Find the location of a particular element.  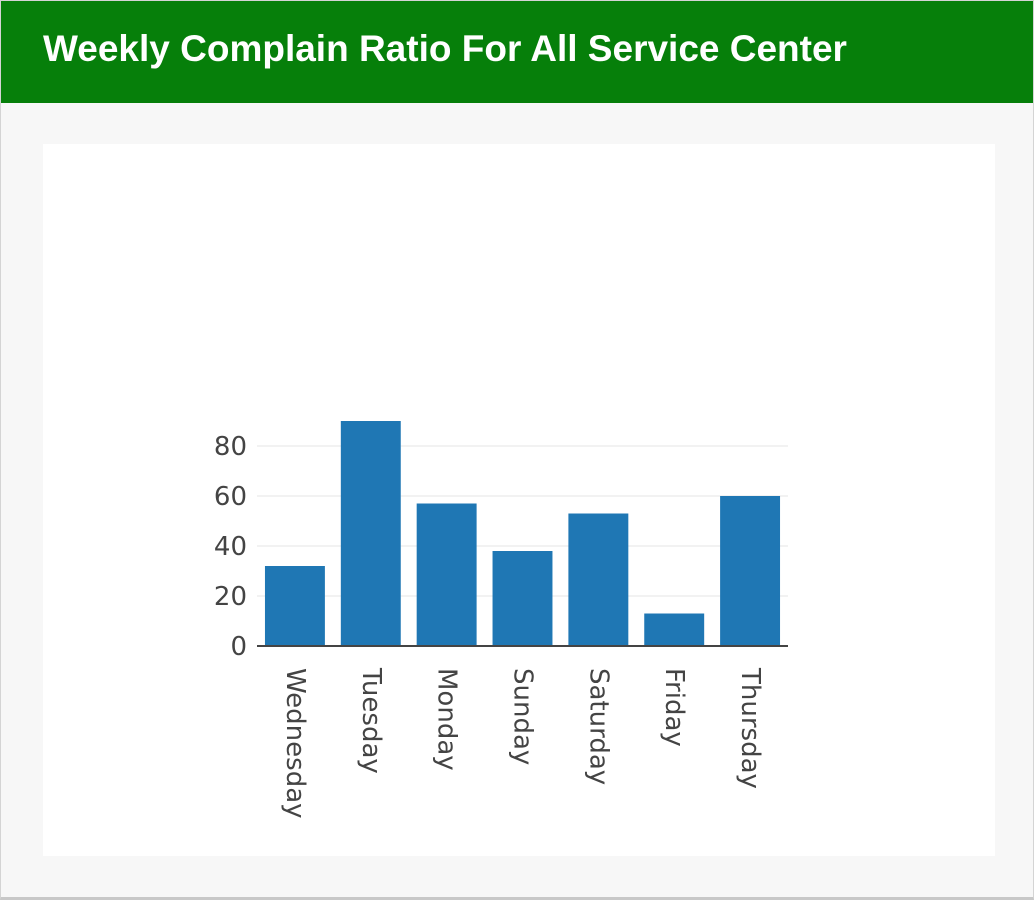

x-tick-label-monday: Monday is located at coordinates (447, 719).